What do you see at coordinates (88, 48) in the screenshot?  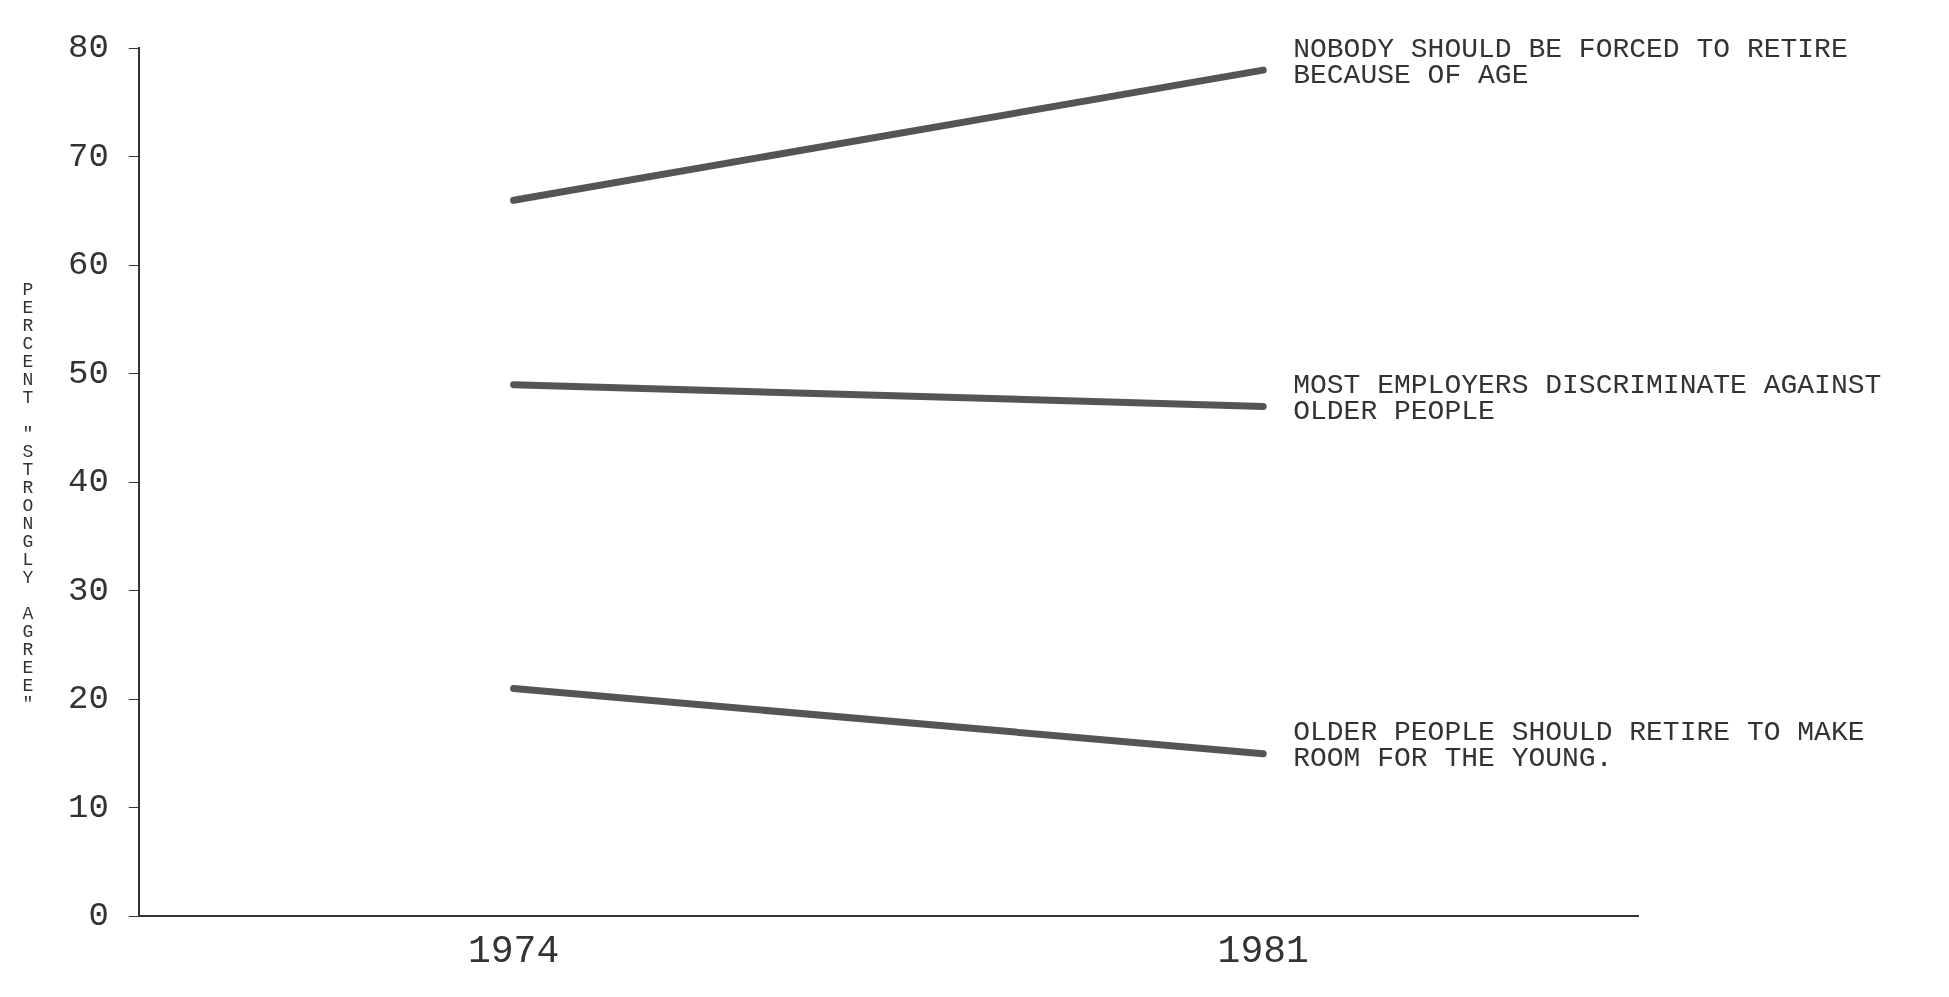 I see `y-tick-label: 80` at bounding box center [88, 48].